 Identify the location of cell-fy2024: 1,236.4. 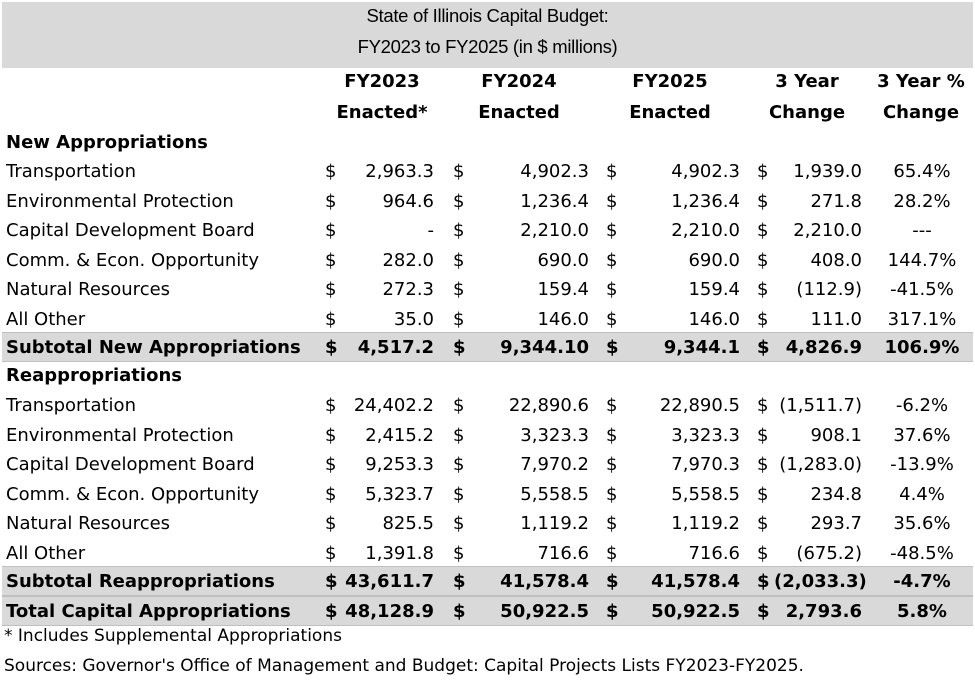
(554, 201).